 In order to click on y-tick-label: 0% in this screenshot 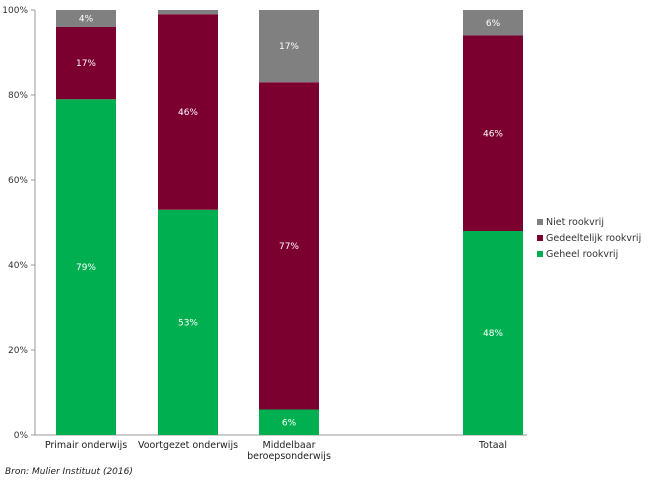, I will do `click(21, 436)`.